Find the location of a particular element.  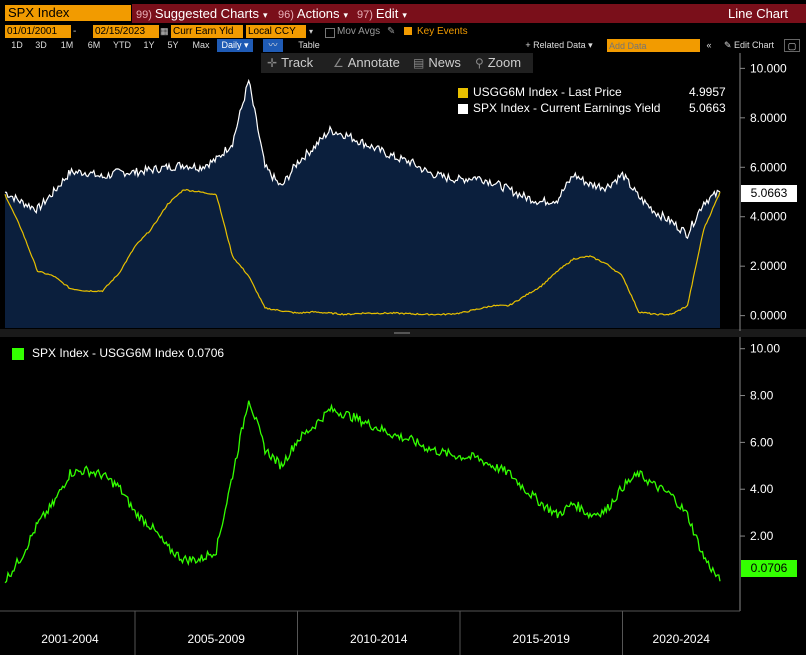

checkbox-icon is located at coordinates (330, 33).